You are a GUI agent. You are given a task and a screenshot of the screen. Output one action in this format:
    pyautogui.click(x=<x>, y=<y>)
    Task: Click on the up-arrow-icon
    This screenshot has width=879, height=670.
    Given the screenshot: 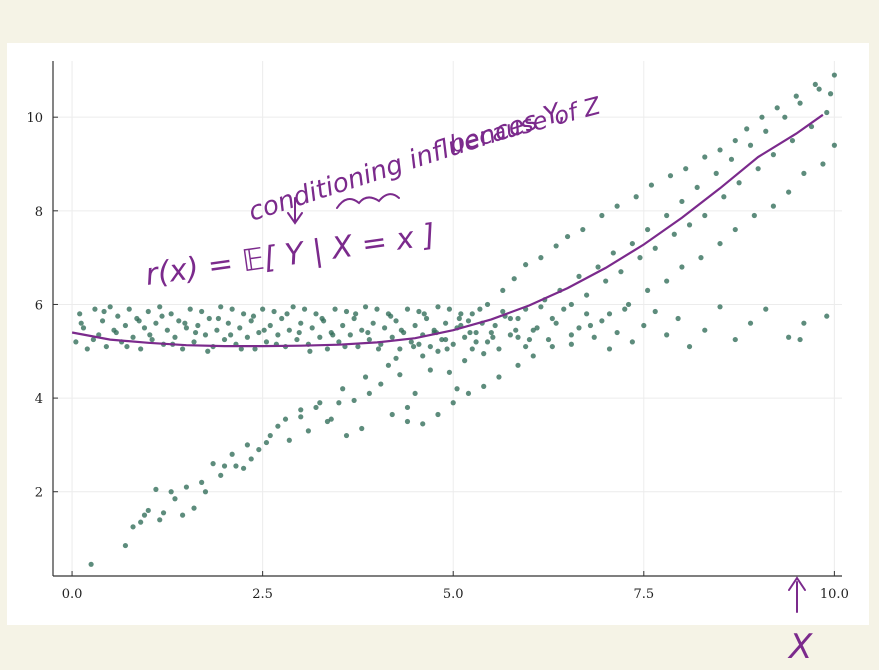 What is the action you would take?
    pyautogui.click(x=797, y=594)
    